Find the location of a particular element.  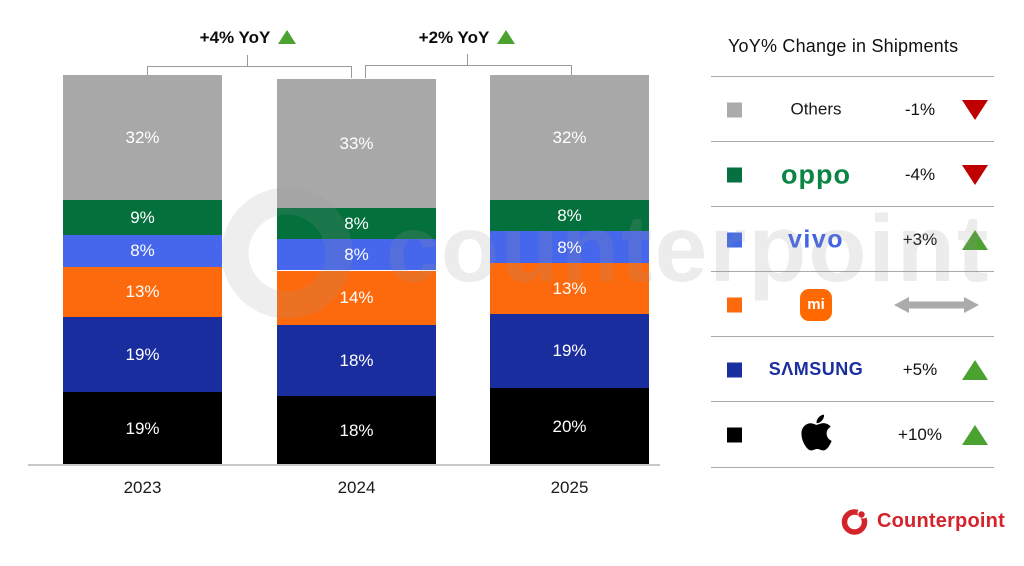

bar-segment-2023-oppo: 9% is located at coordinates (142, 218).